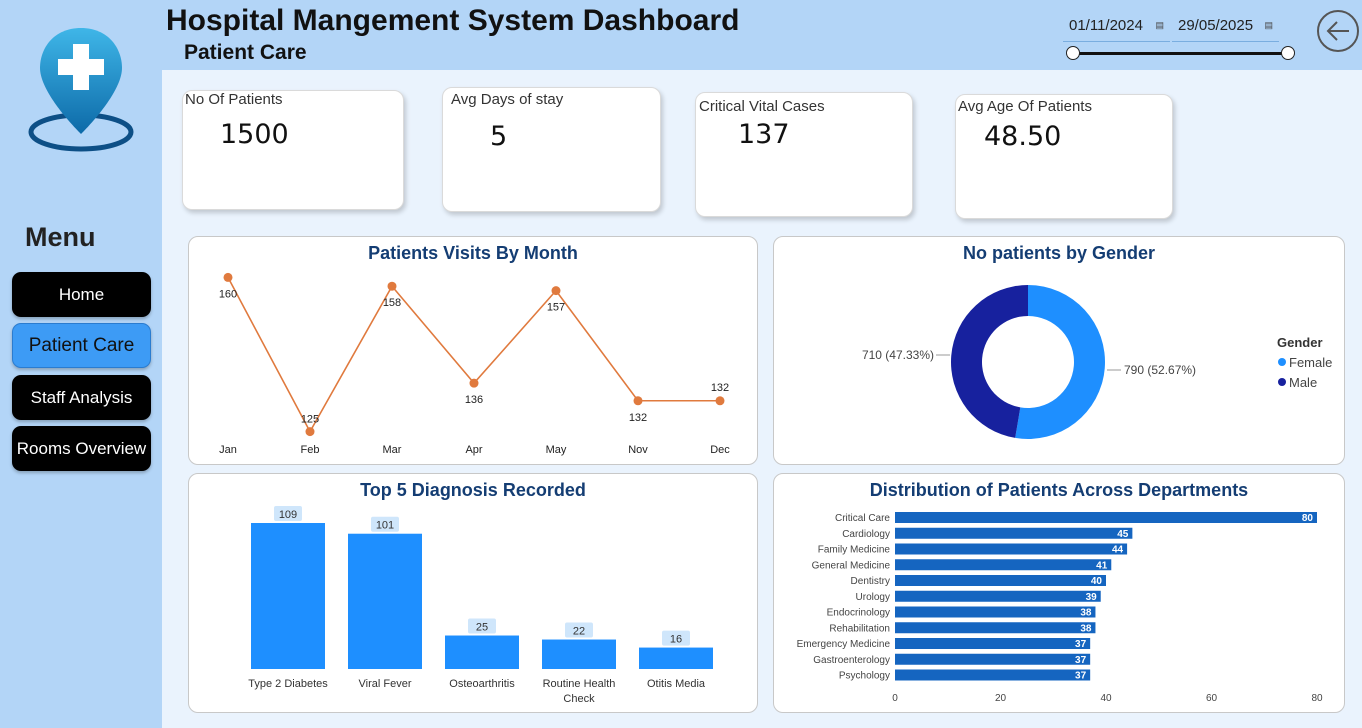  Describe the element at coordinates (228, 294) in the screenshot. I see `data-label: 160` at that location.